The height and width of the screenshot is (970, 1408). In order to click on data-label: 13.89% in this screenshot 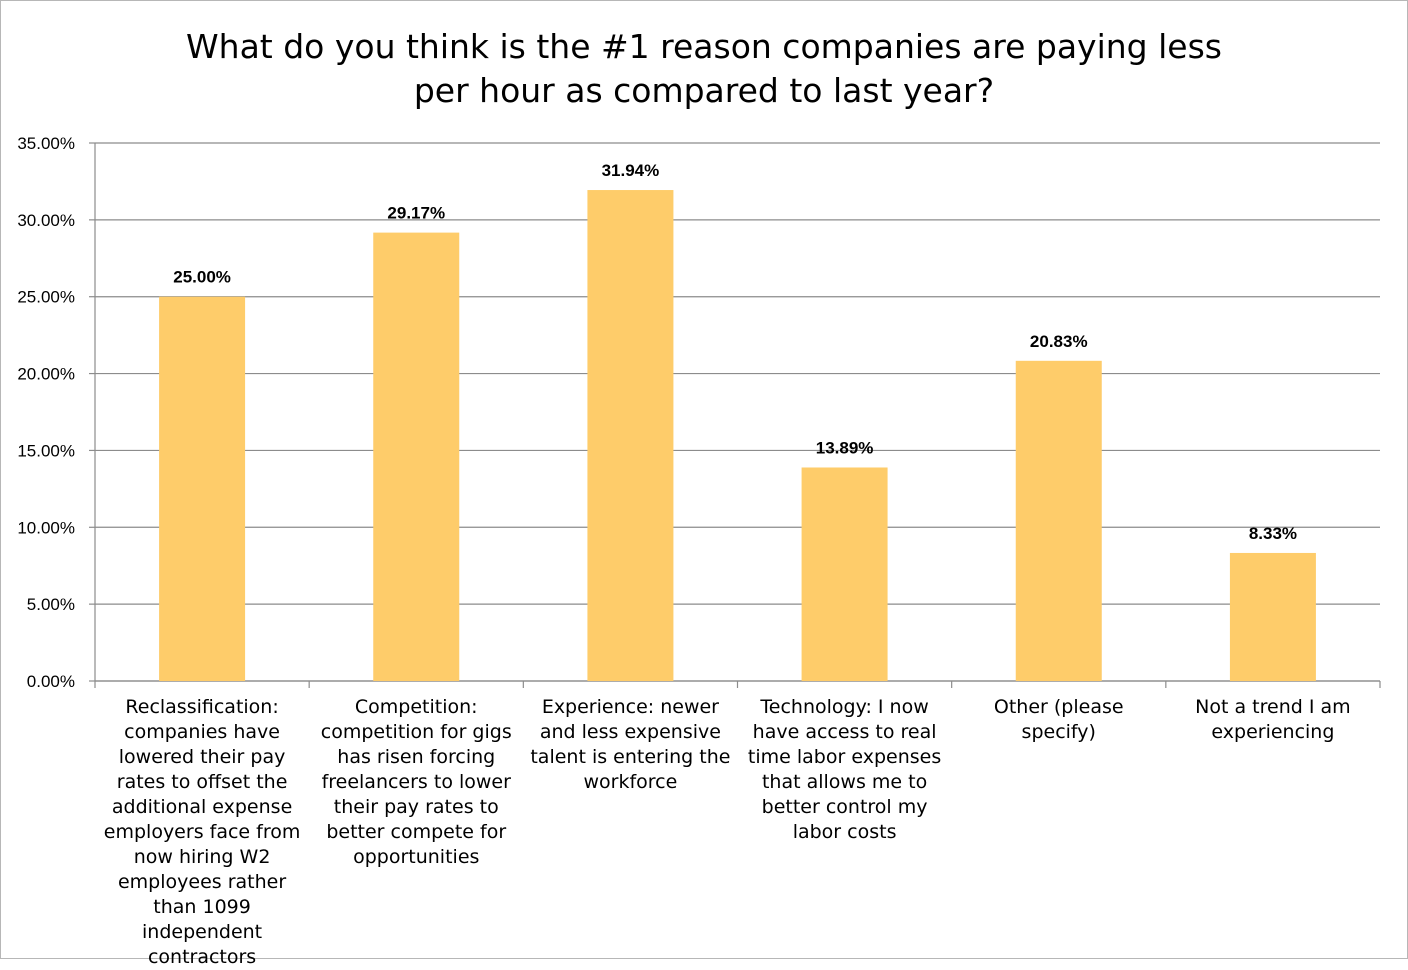, I will do `click(845, 447)`.